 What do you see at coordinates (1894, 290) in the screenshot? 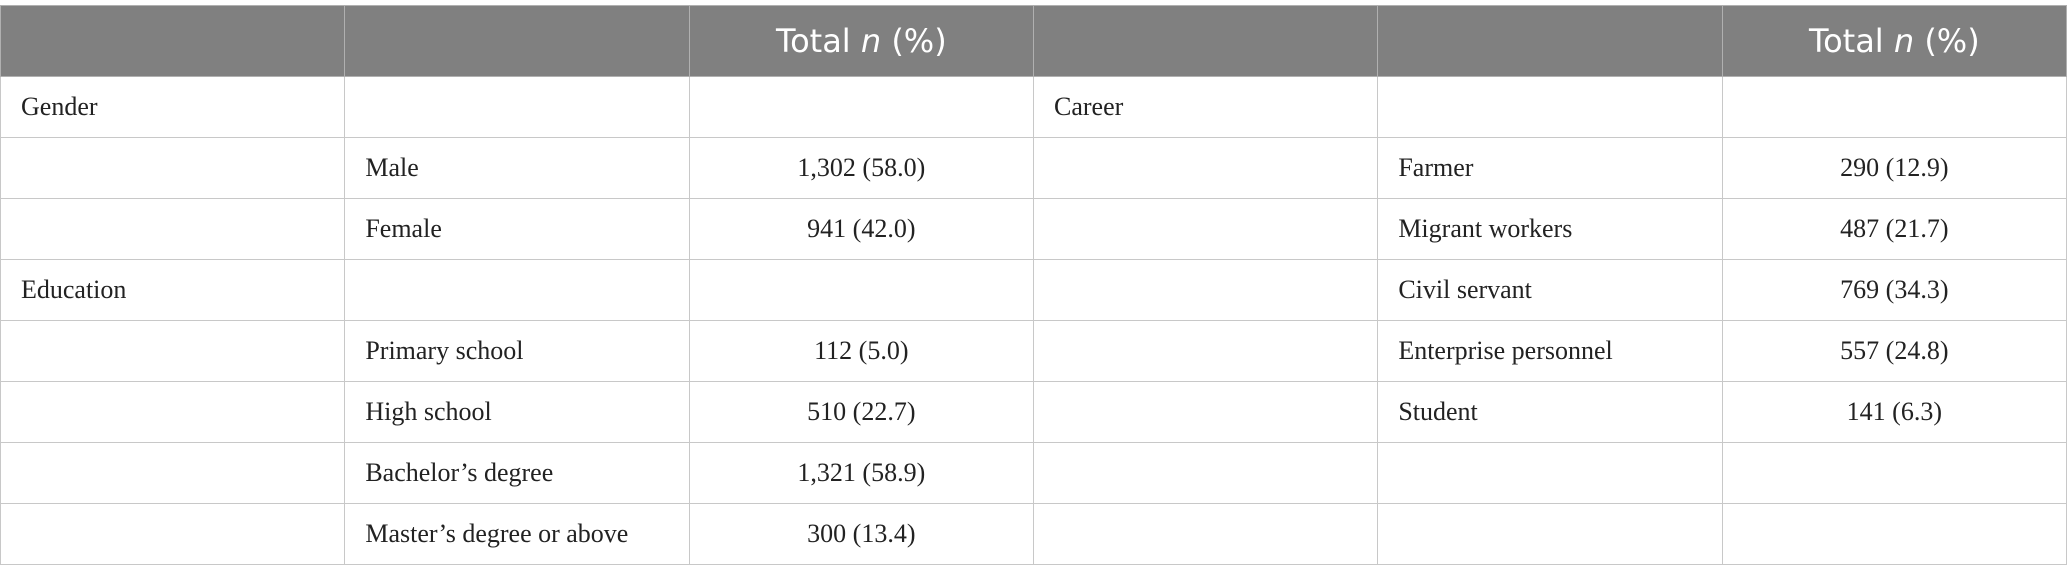
I see `value-cell: 769 (34.3)` at bounding box center [1894, 290].